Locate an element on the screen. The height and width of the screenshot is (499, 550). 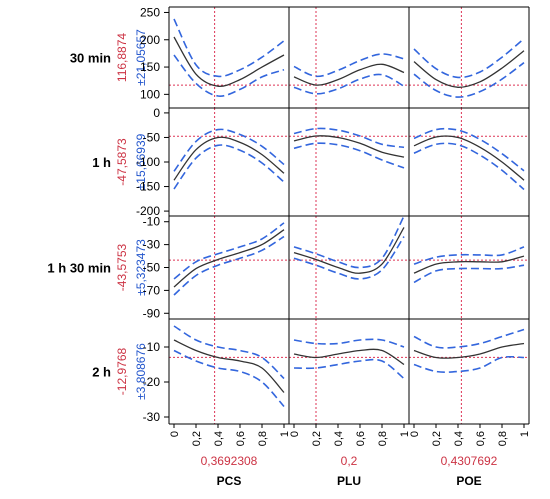
predicted-value-3: -12,9768 is located at coordinates (122, 371).